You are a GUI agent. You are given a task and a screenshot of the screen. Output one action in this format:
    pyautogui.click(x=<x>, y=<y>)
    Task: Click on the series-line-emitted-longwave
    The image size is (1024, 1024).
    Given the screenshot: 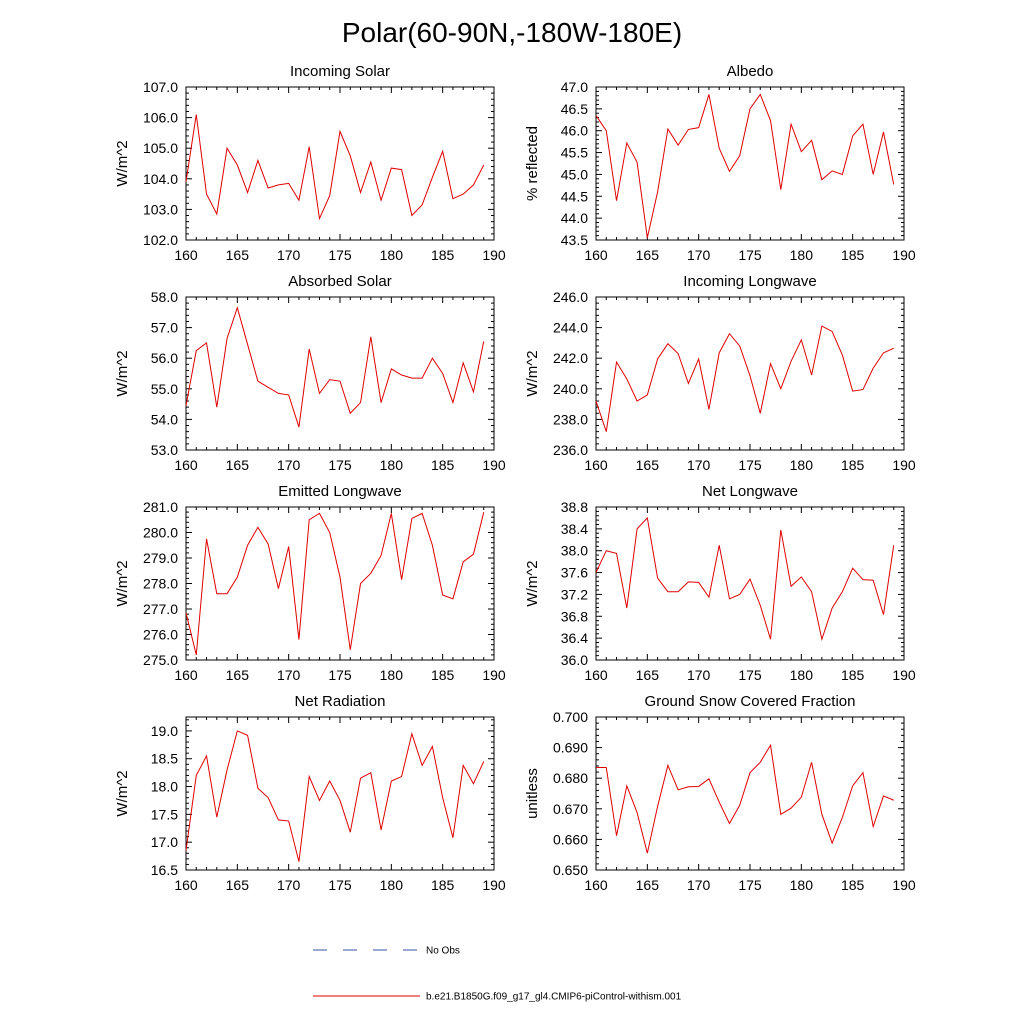 What is the action you would take?
    pyautogui.click(x=335, y=583)
    